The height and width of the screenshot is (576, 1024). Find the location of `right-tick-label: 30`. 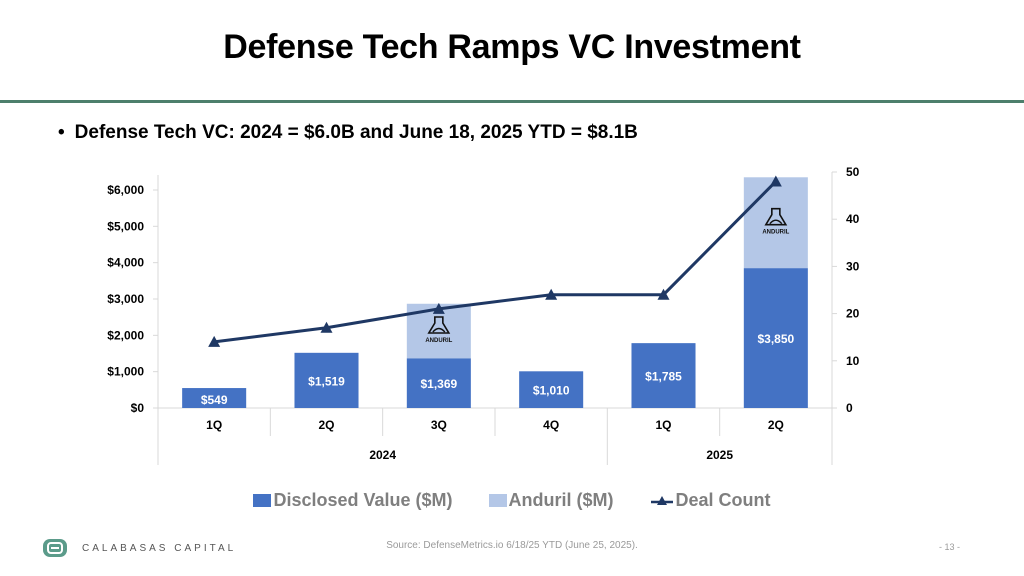

right-tick-label: 30 is located at coordinates (853, 266).